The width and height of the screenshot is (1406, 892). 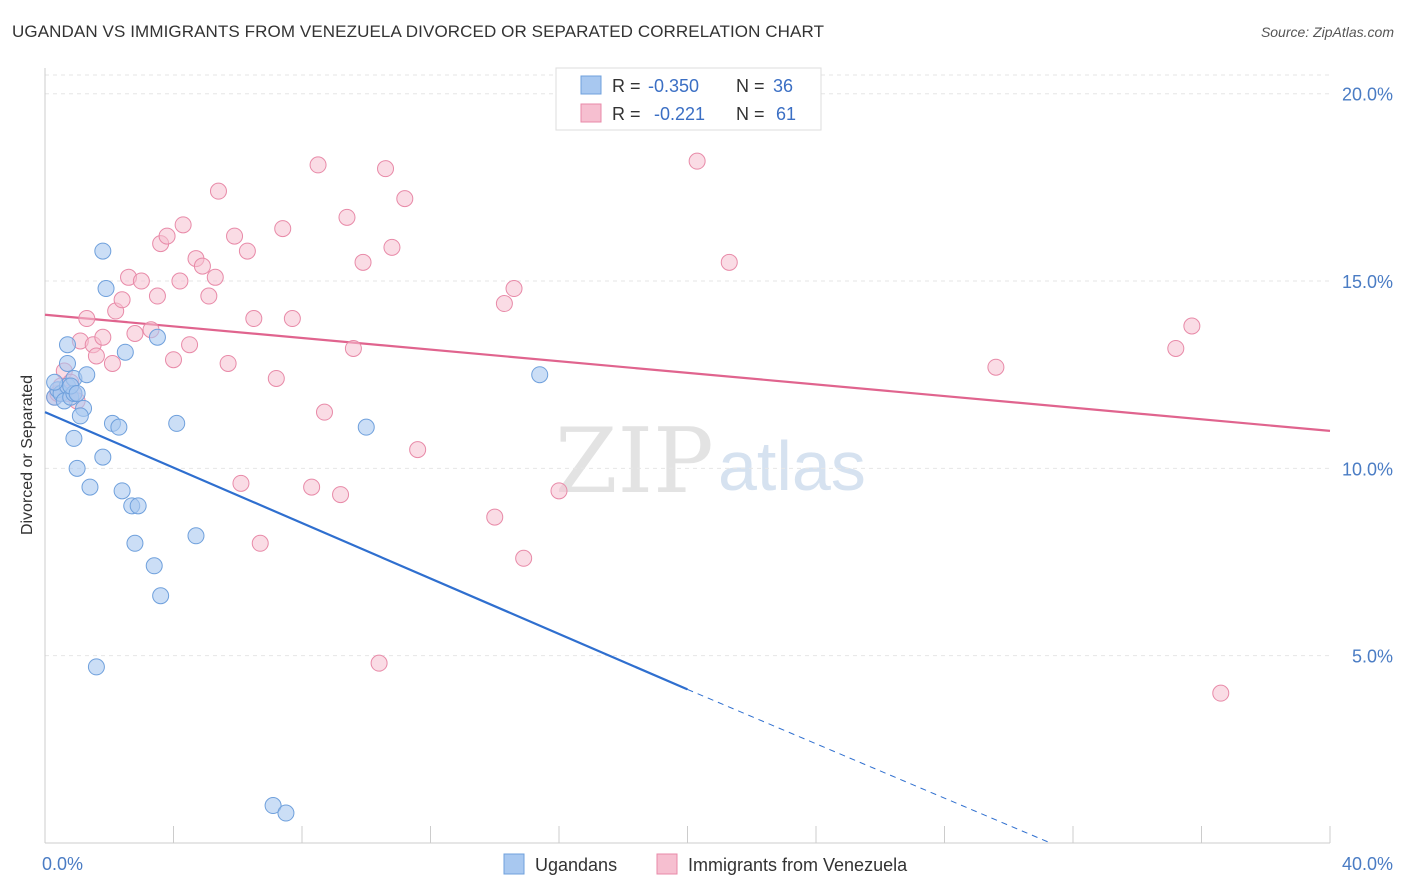 What do you see at coordinates (750, 86) in the screenshot?
I see `legend-n-label-1: N =` at bounding box center [750, 86].